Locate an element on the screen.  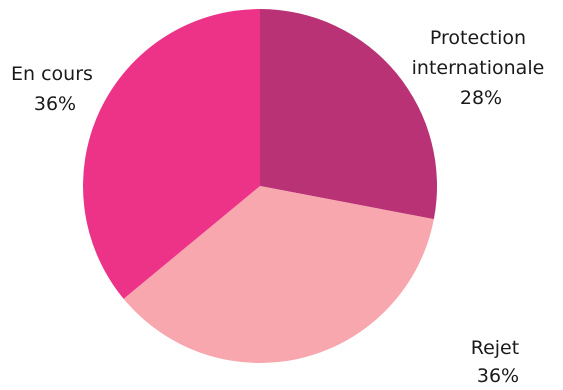
slice-label-protection-percent: 28% is located at coordinates (481, 98).